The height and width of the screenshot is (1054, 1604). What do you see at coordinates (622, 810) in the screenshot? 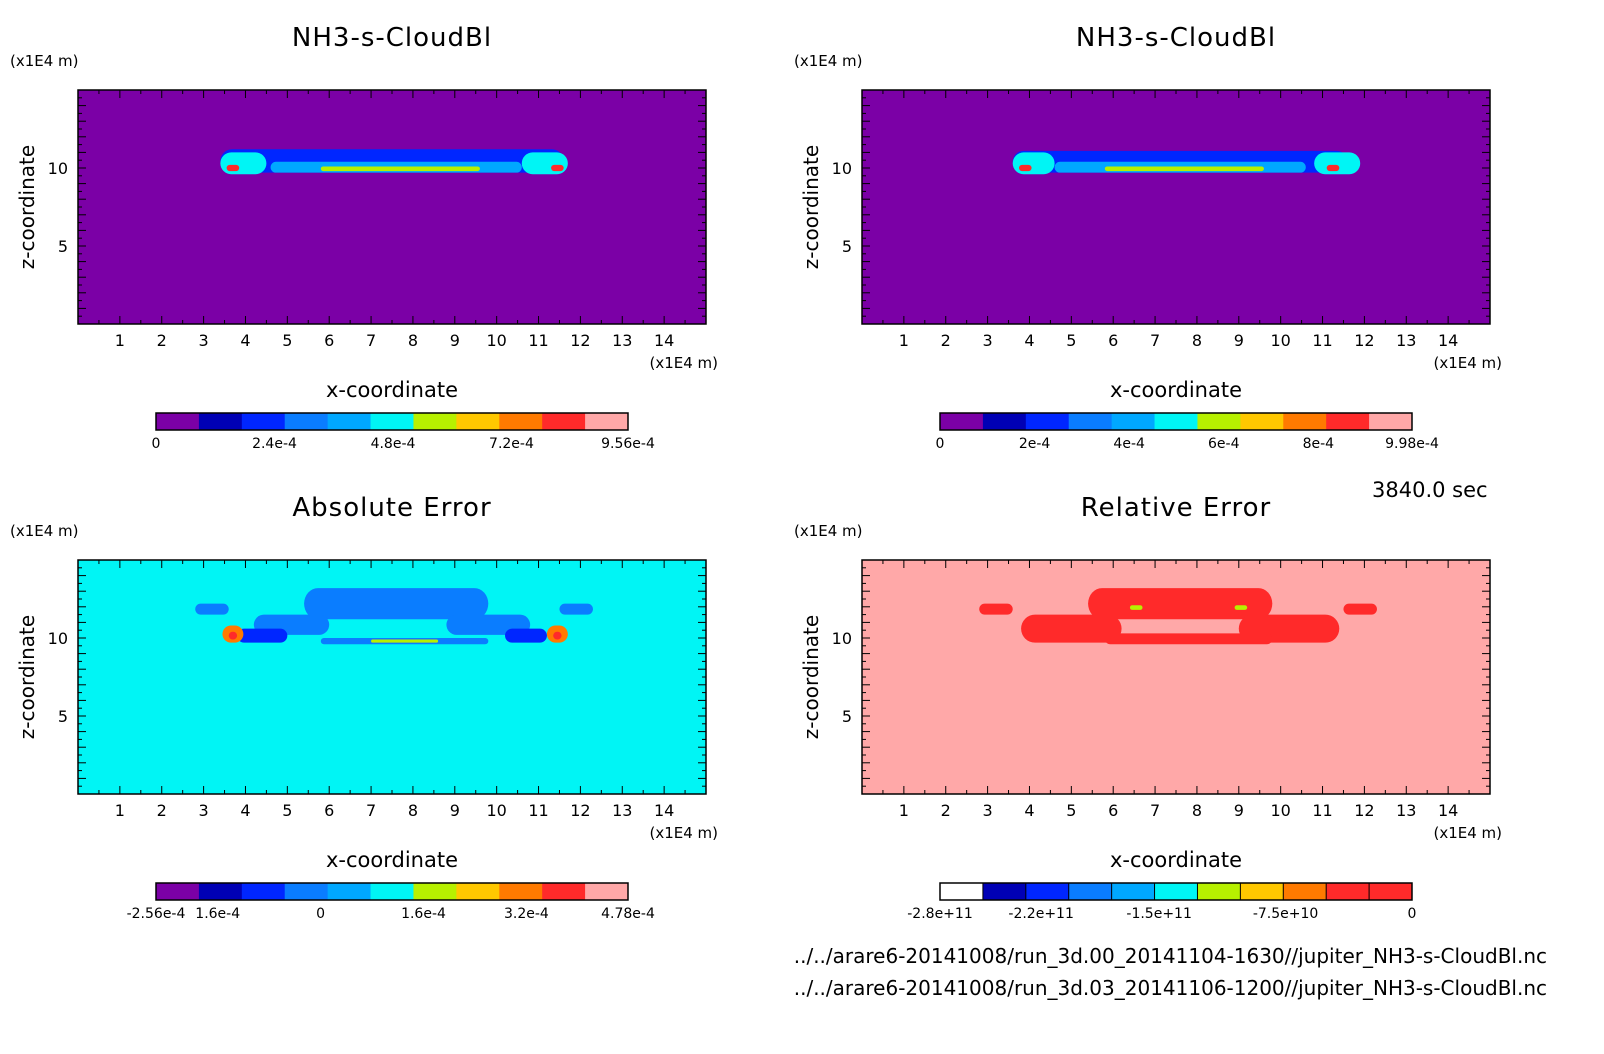
I see `x-tick-label: 13` at bounding box center [622, 810].